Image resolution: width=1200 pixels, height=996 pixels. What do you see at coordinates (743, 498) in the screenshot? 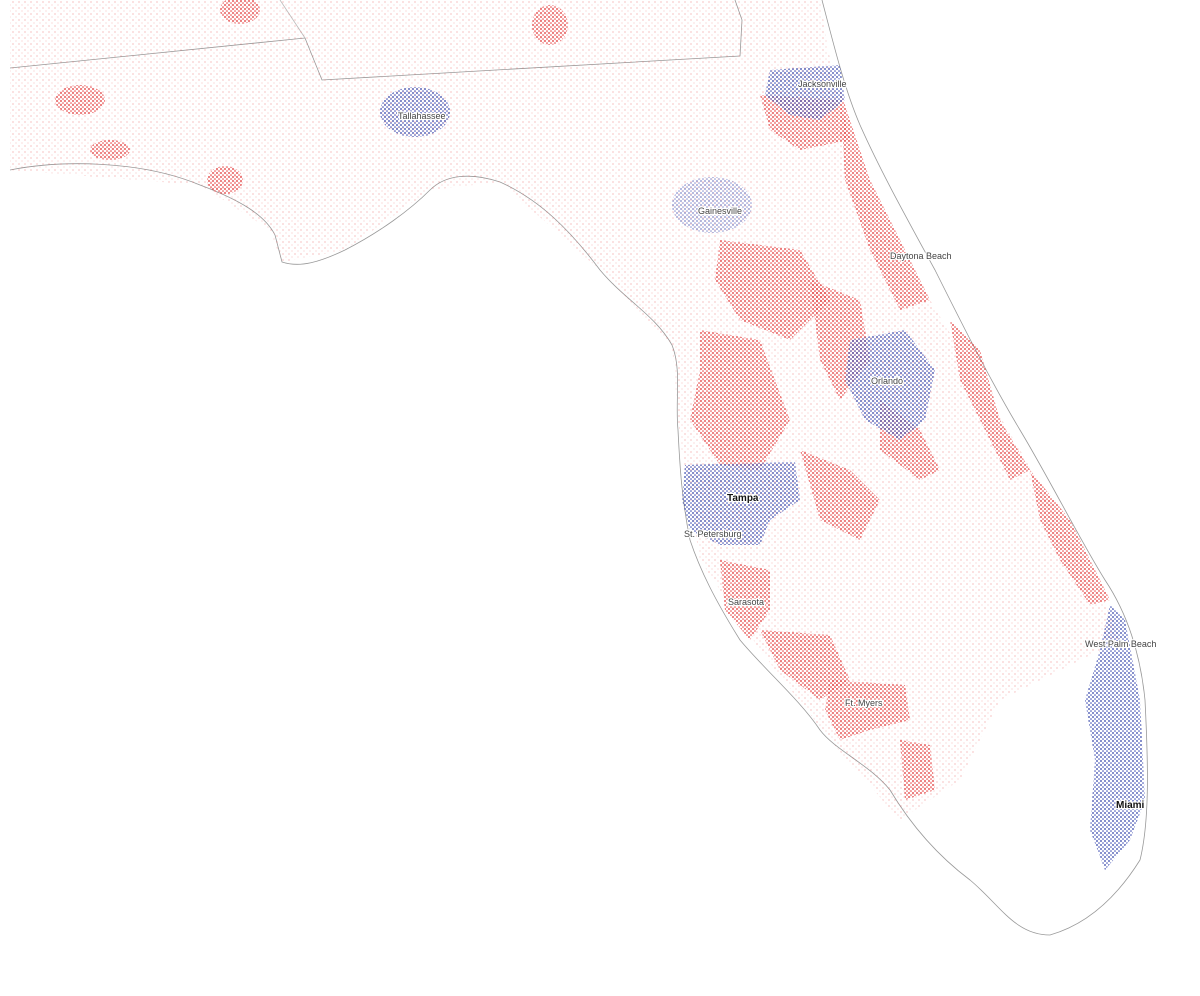
I see `city-label: Tampa` at bounding box center [743, 498].